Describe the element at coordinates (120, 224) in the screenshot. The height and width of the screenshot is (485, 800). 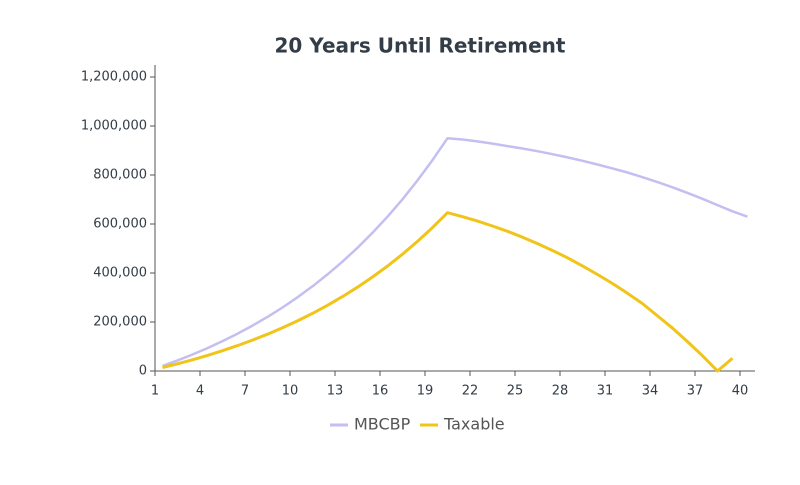
I see `y-tick-label: 600,000` at that location.